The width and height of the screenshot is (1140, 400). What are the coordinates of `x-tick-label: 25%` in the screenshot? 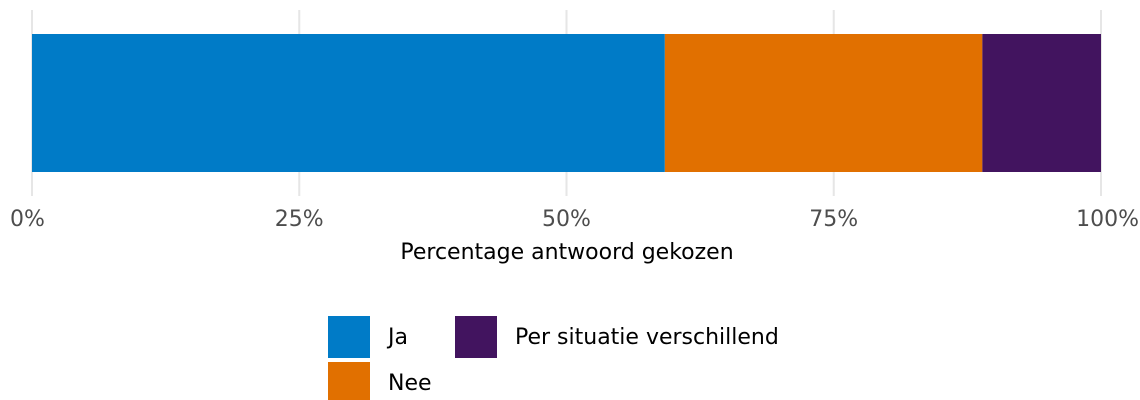 It's located at (299, 219).